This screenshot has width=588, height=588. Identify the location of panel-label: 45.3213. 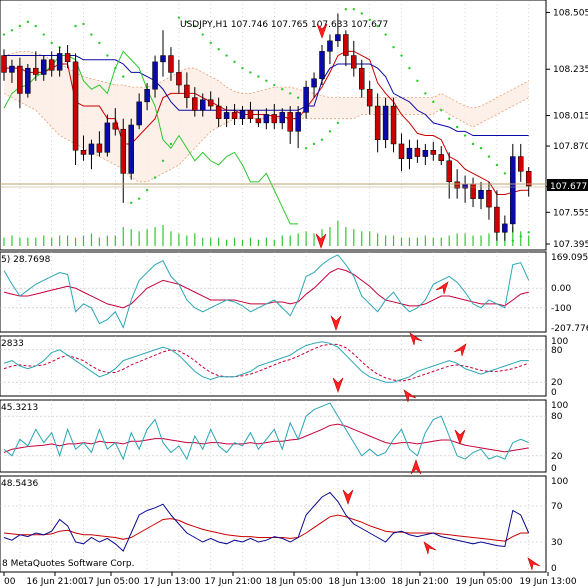
(19, 408).